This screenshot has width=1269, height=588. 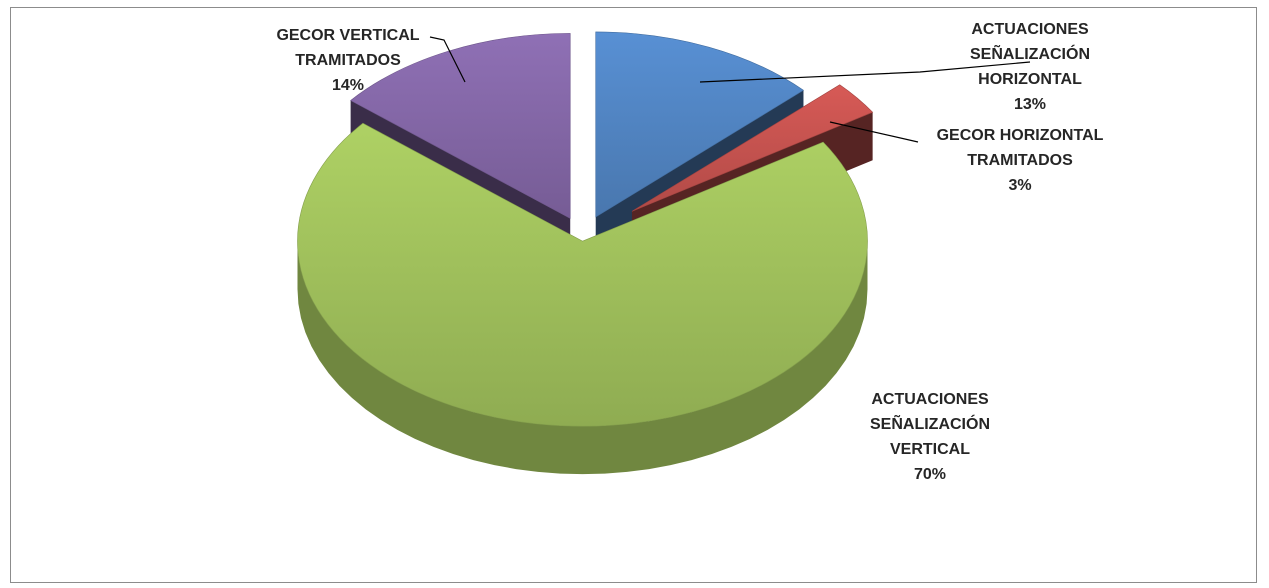 I want to click on slice-category-label: HORIZONTAL, so click(x=1030, y=79).